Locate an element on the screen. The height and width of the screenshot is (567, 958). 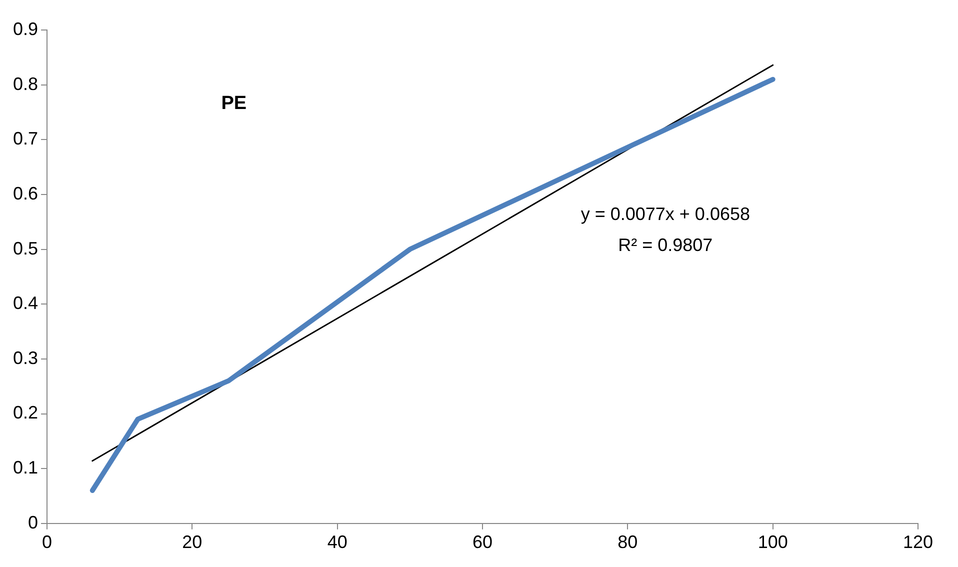
x-tick-label: 60 is located at coordinates (482, 542).